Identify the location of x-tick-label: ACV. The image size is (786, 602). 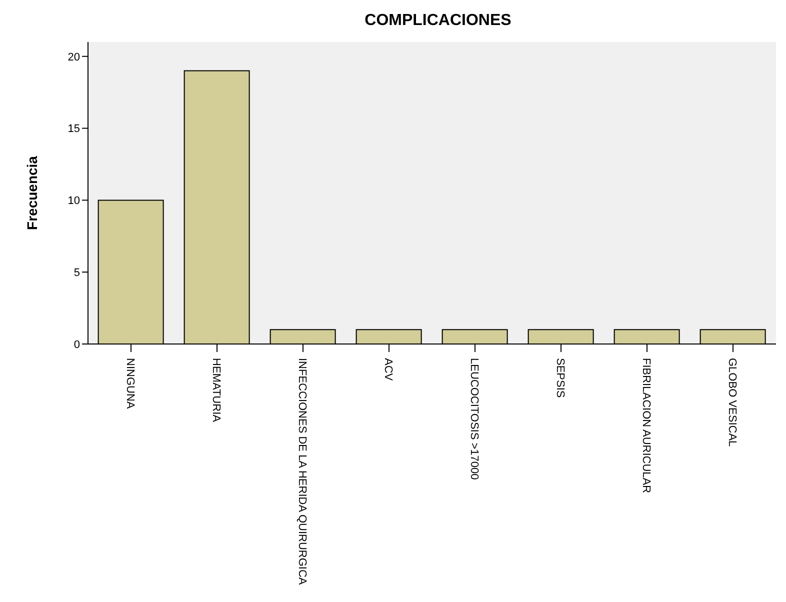
(388, 370).